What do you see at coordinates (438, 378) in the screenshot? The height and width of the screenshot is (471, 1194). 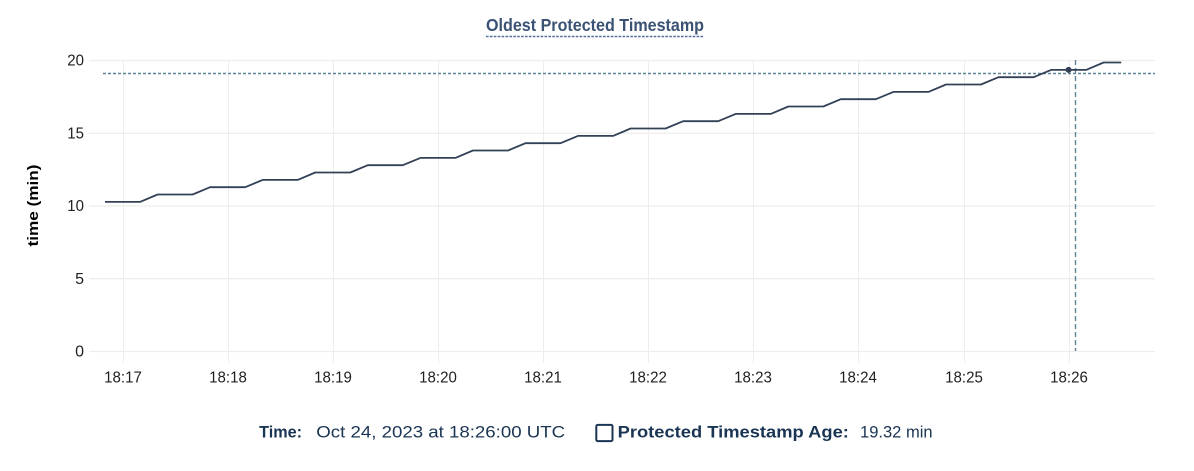 I see `svg-text: 18:20` at bounding box center [438, 378].